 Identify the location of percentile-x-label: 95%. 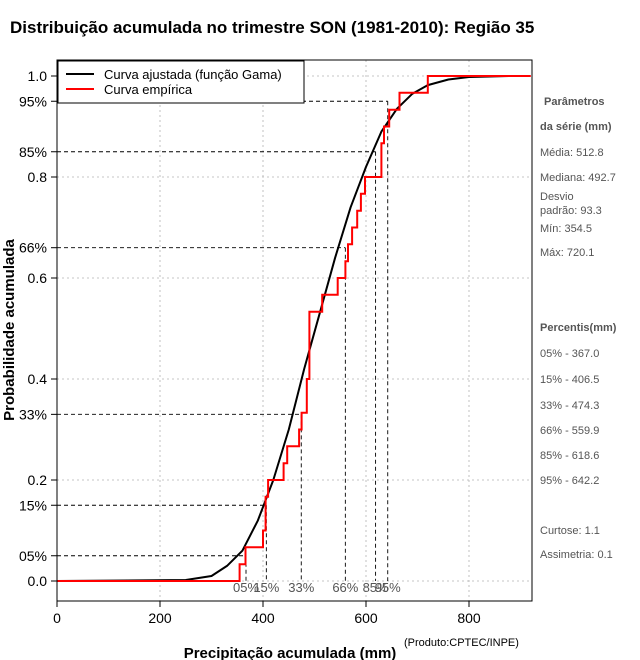
(388, 587).